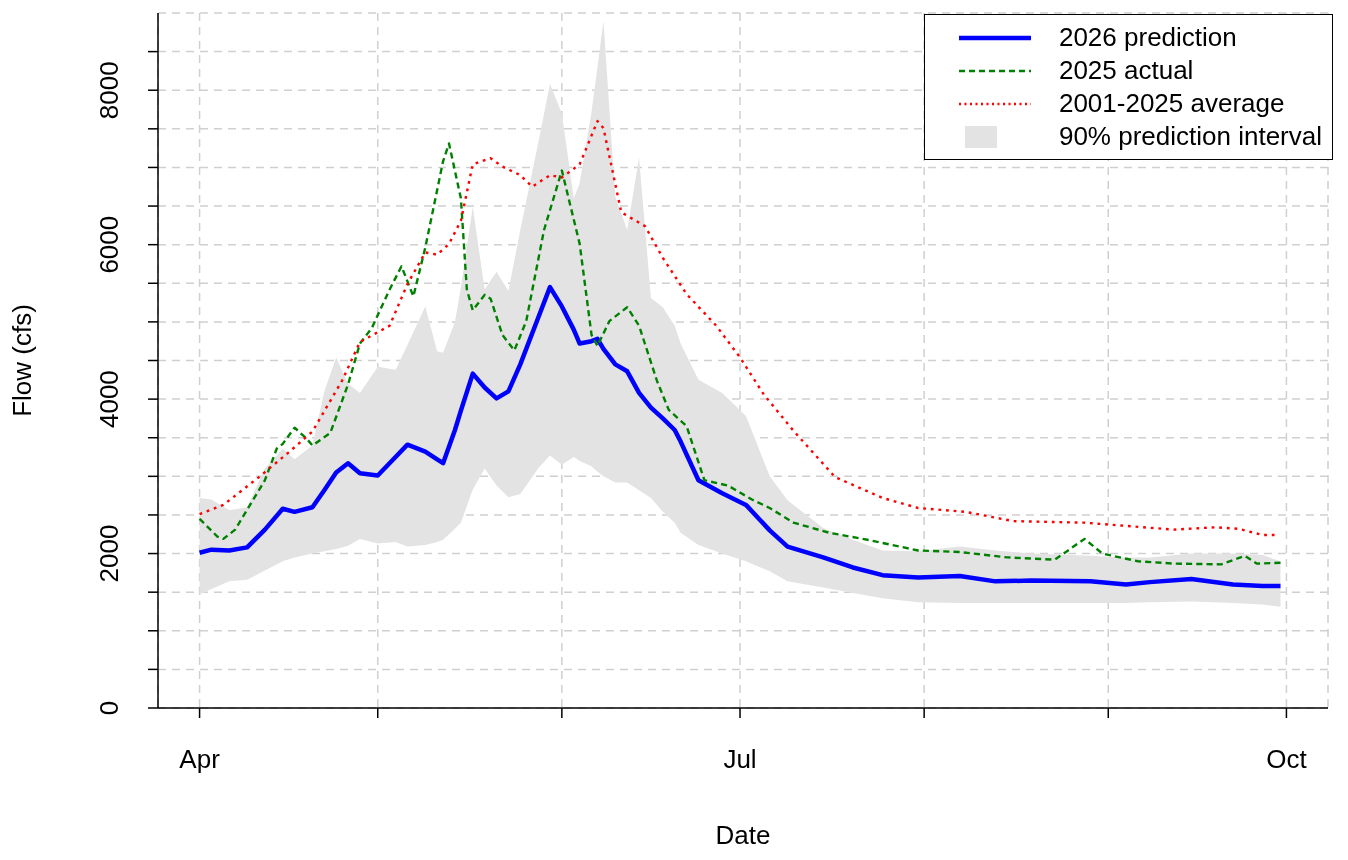  What do you see at coordinates (22, 360) in the screenshot?
I see `y-axis-title: Flow (cfs)` at bounding box center [22, 360].